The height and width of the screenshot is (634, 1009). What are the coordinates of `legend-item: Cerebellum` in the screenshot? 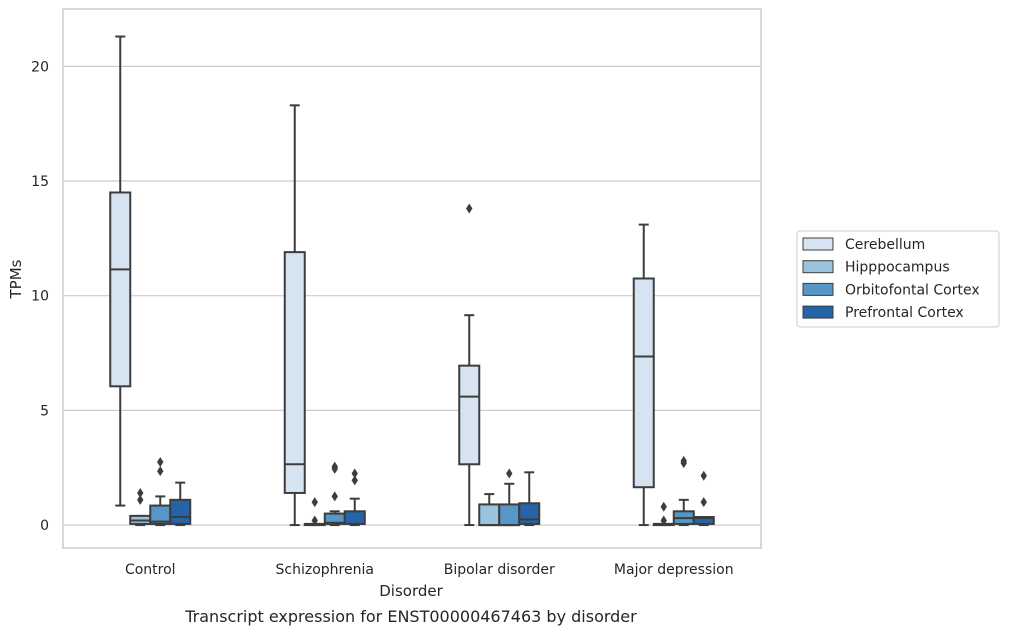 It's located at (863, 245).